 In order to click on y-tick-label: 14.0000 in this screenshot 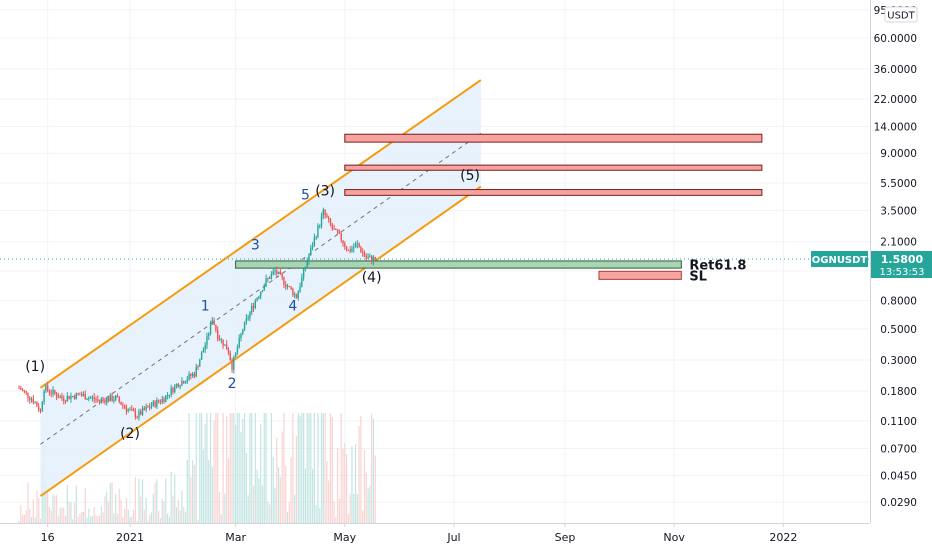, I will do `click(895, 127)`.